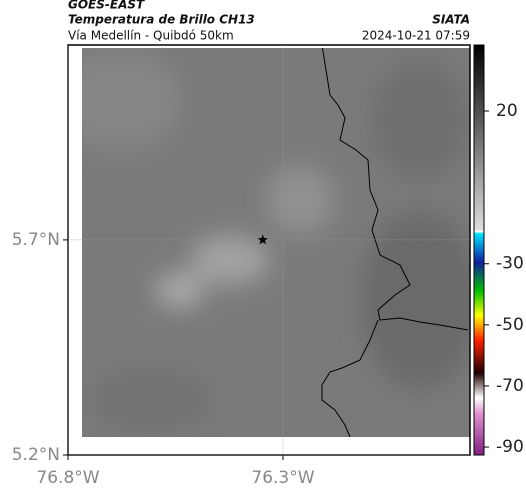  Describe the element at coordinates (451, 20) in the screenshot. I see `caption-right-title: SIATA` at that location.